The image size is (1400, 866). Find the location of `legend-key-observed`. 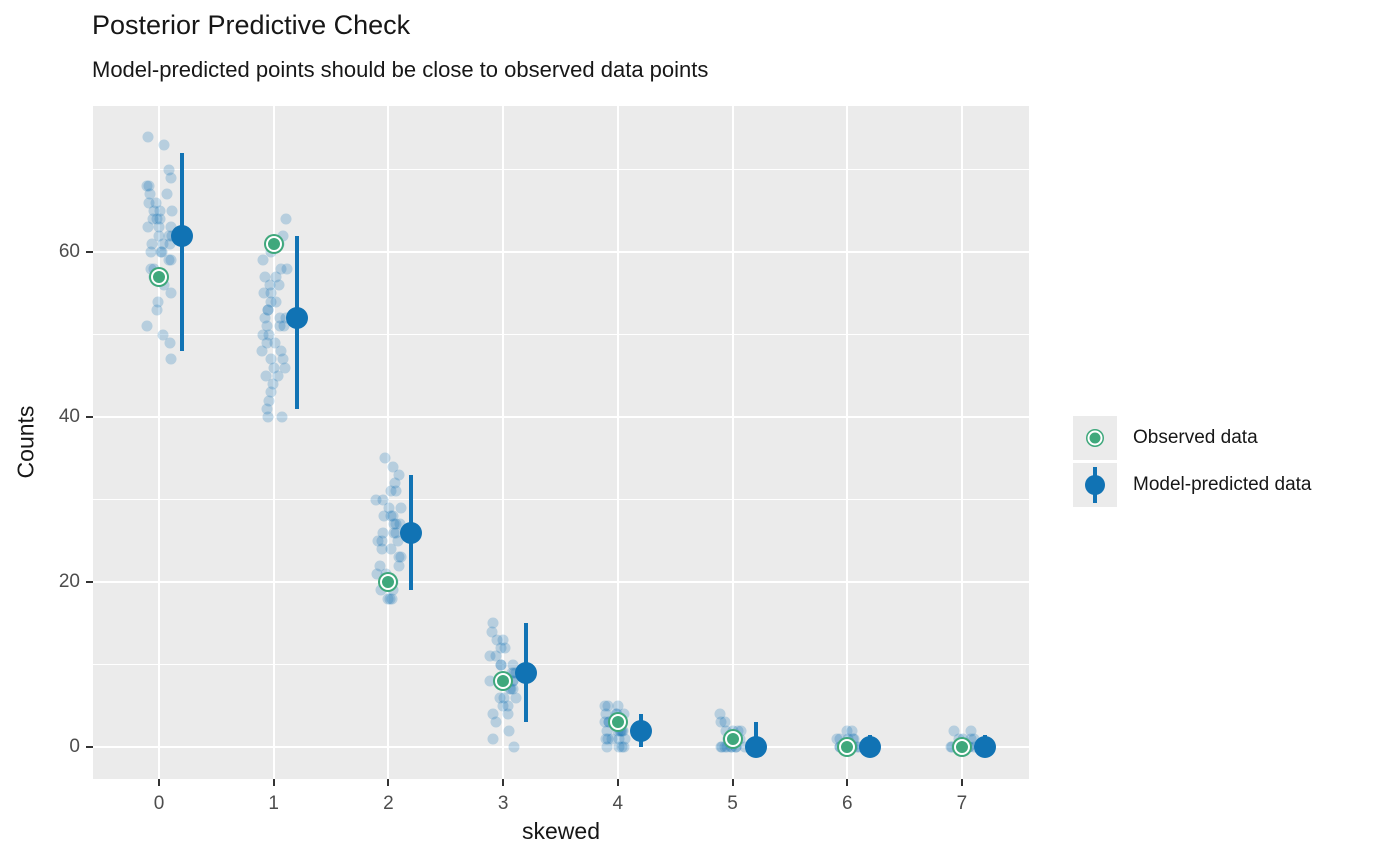

legend-key-observed is located at coordinates (1095, 438).